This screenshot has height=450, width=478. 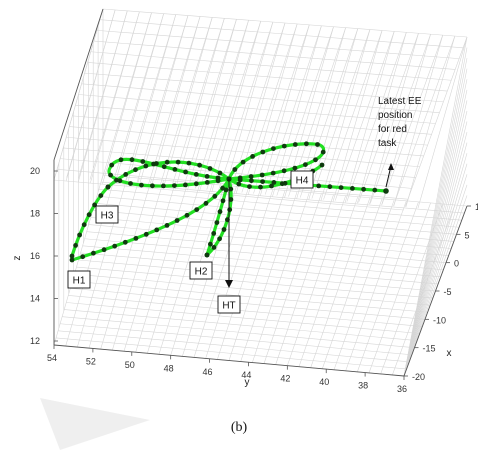 I want to click on label-text-h4: H4, so click(x=302, y=181).